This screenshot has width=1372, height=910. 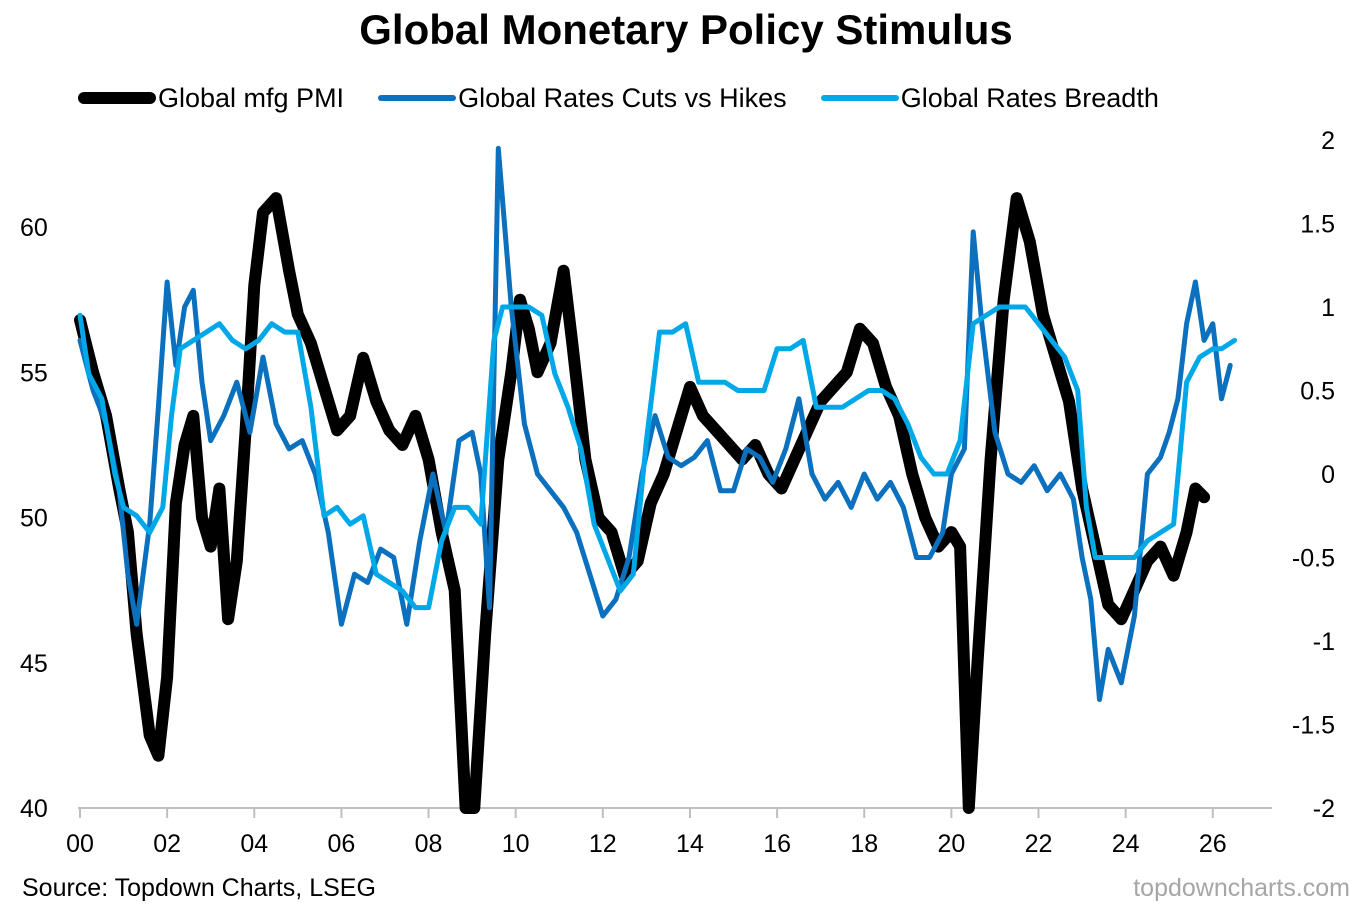 I want to click on x-tick-label: 10, so click(x=516, y=844).